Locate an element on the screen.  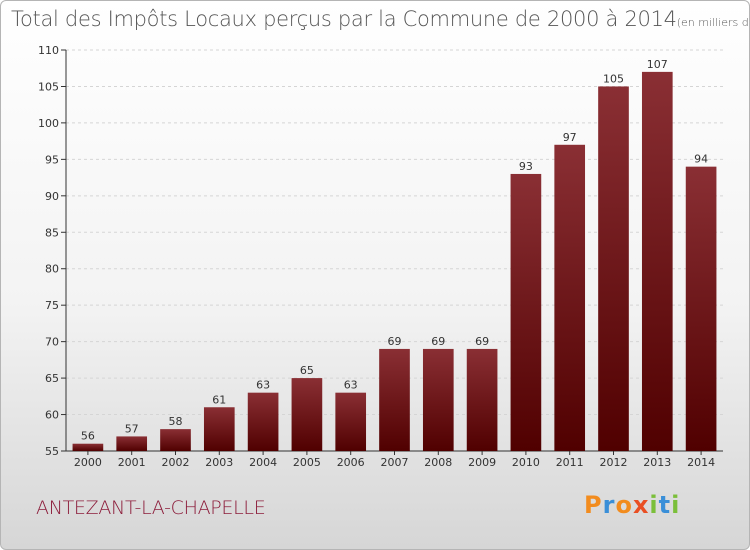
value-label-2007: 69 is located at coordinates (395, 341).